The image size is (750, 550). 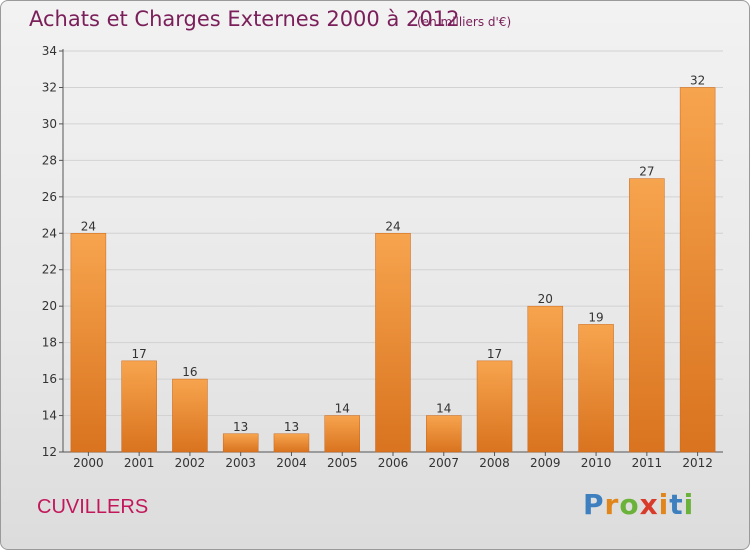 I want to click on y-tick-label: 26, so click(x=49, y=197).